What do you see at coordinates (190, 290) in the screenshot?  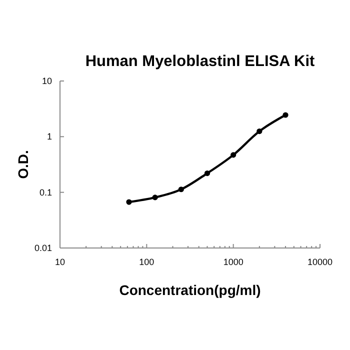 I see `x-axis-title: Concentration(pg/ml)` at bounding box center [190, 290].